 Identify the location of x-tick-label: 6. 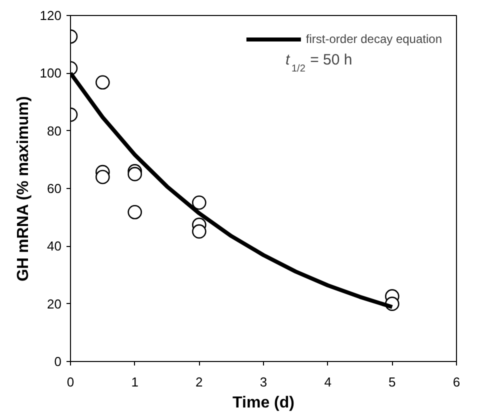
(456, 382).